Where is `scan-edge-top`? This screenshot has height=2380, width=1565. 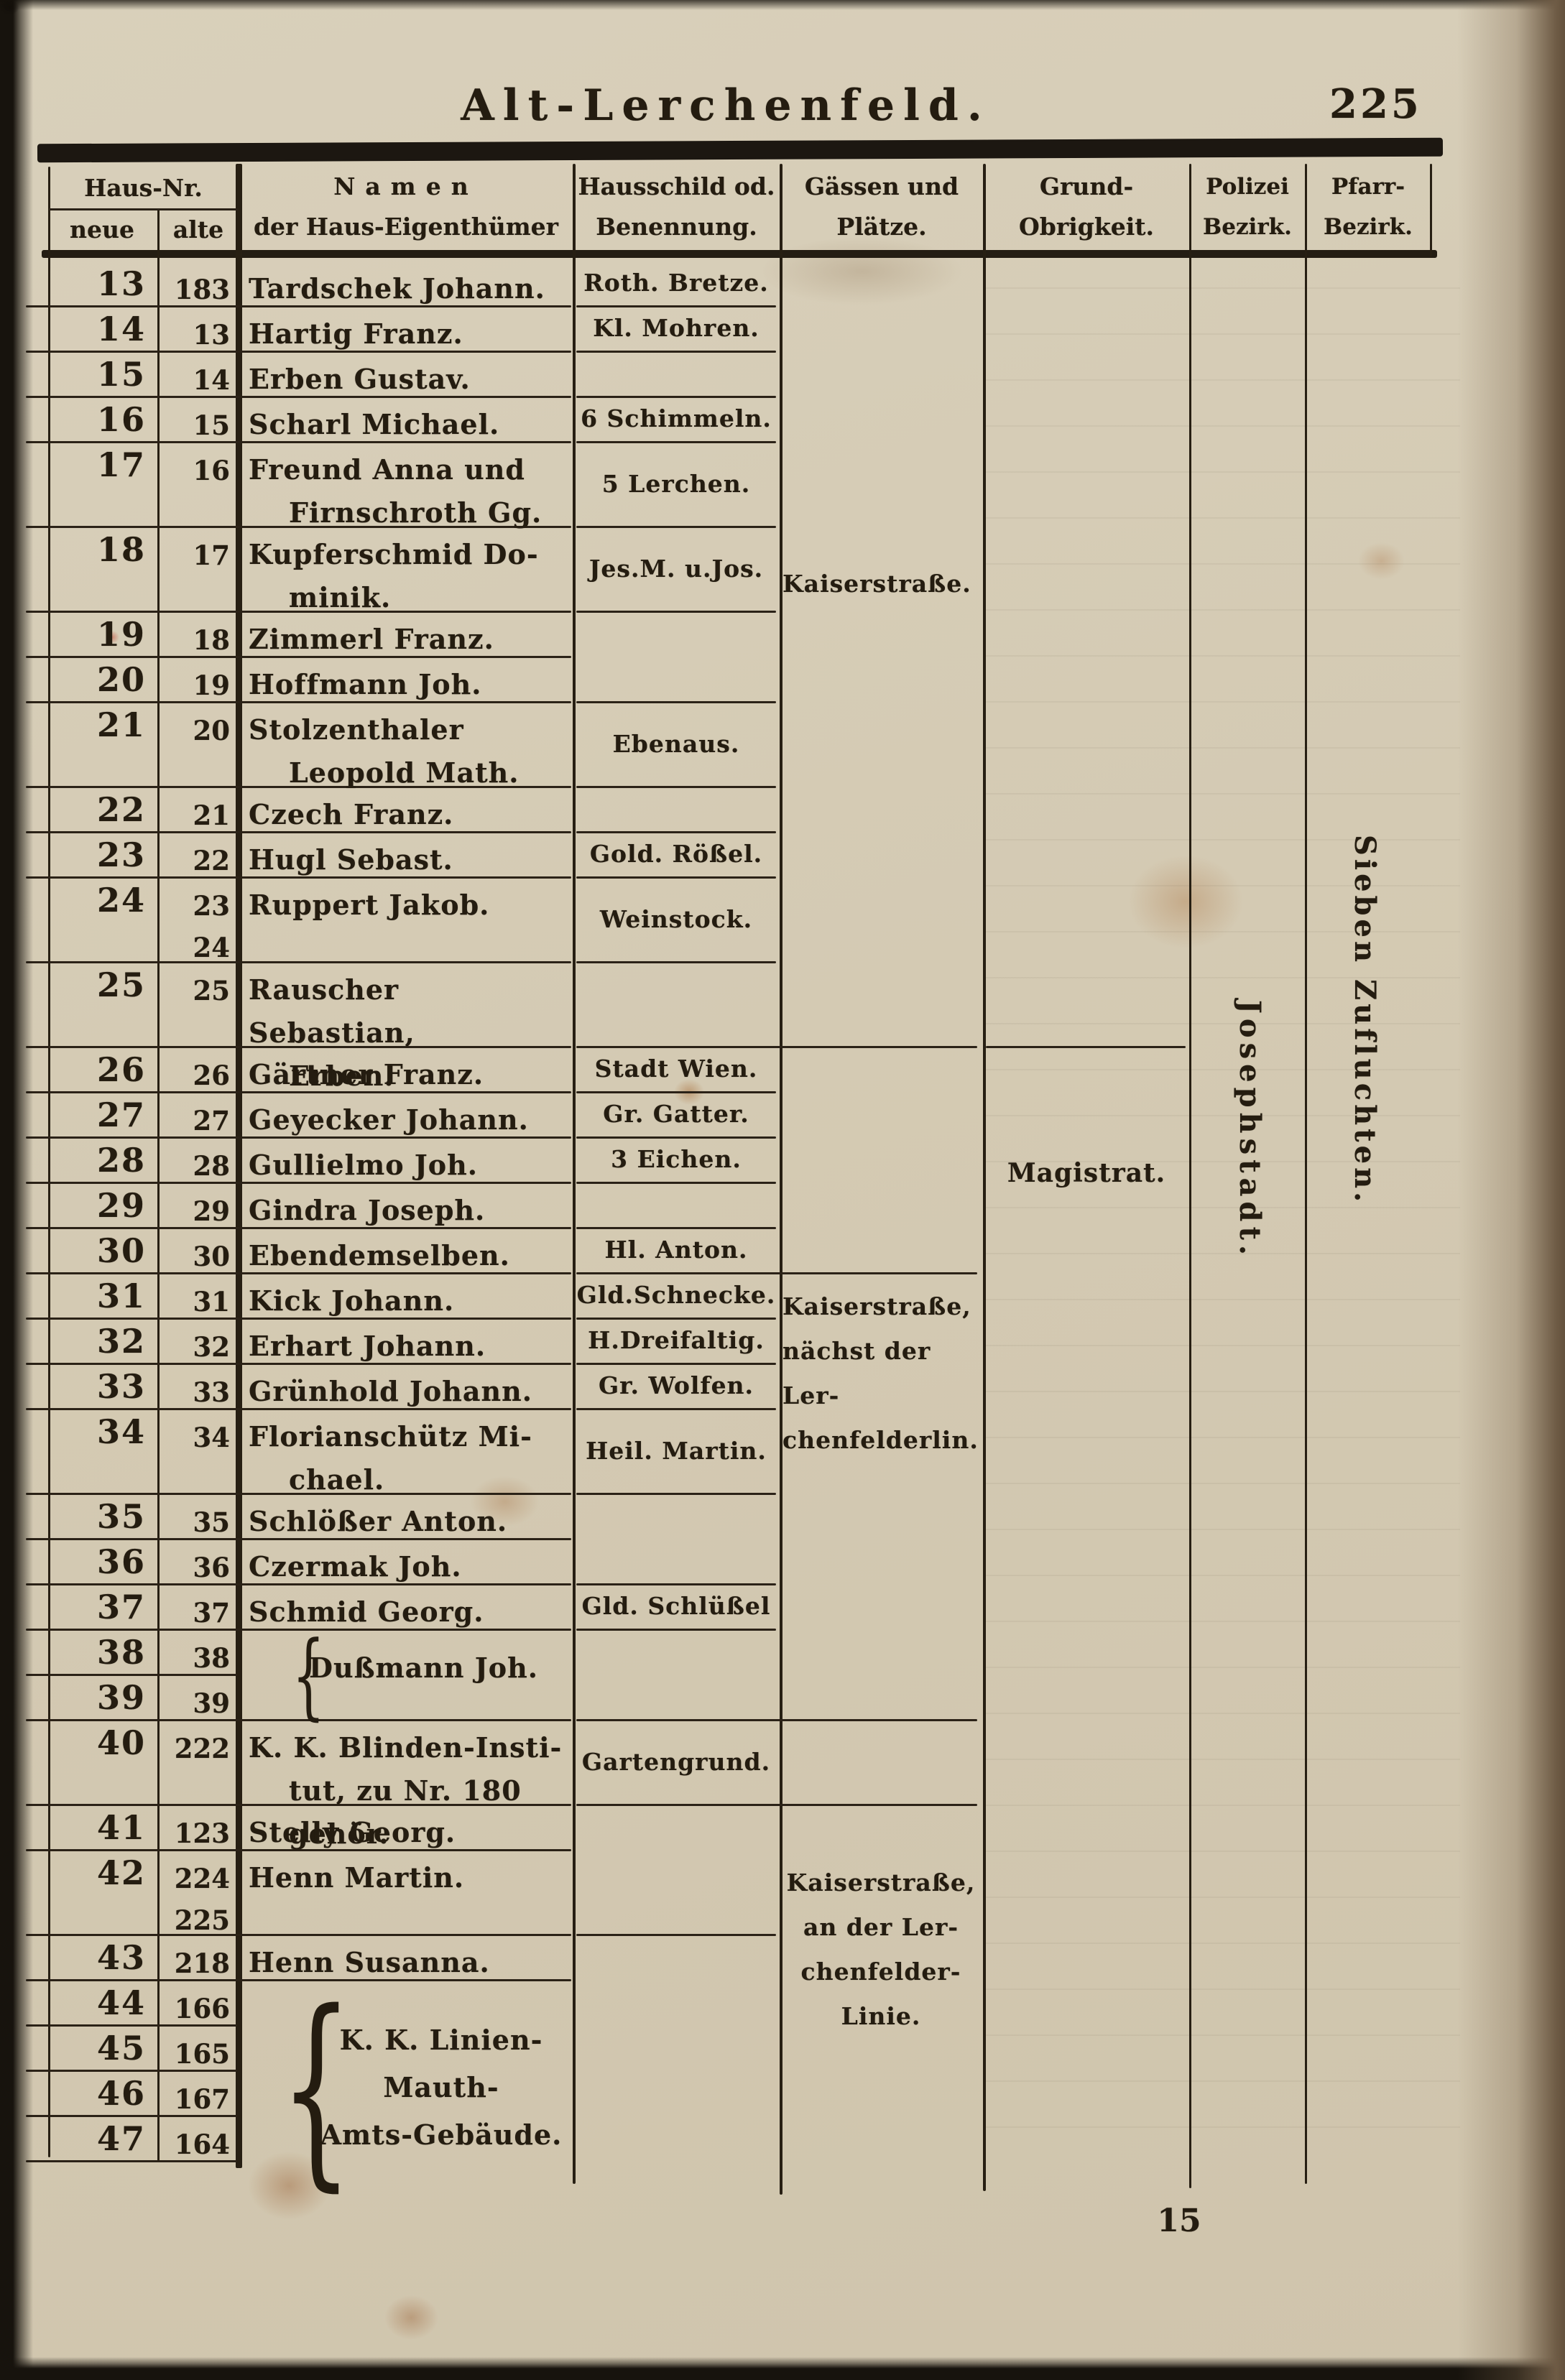 scan-edge-top is located at coordinates (782, 5).